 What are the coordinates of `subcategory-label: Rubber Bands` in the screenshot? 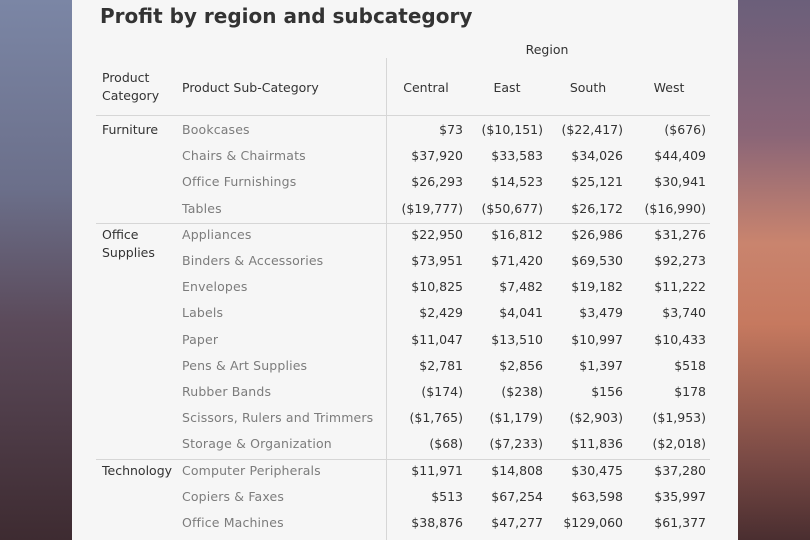 It's located at (227, 391).